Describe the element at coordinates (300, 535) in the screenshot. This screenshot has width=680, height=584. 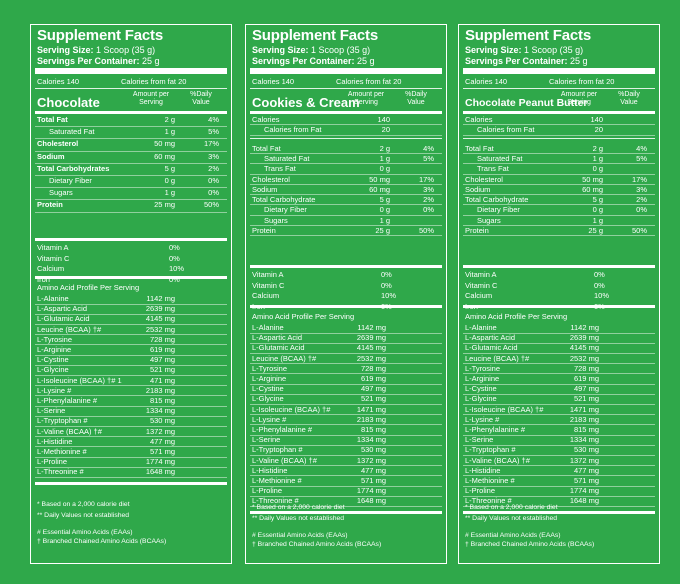
I see `footnote: # Essential Amino Acids (EAAs)` at that location.